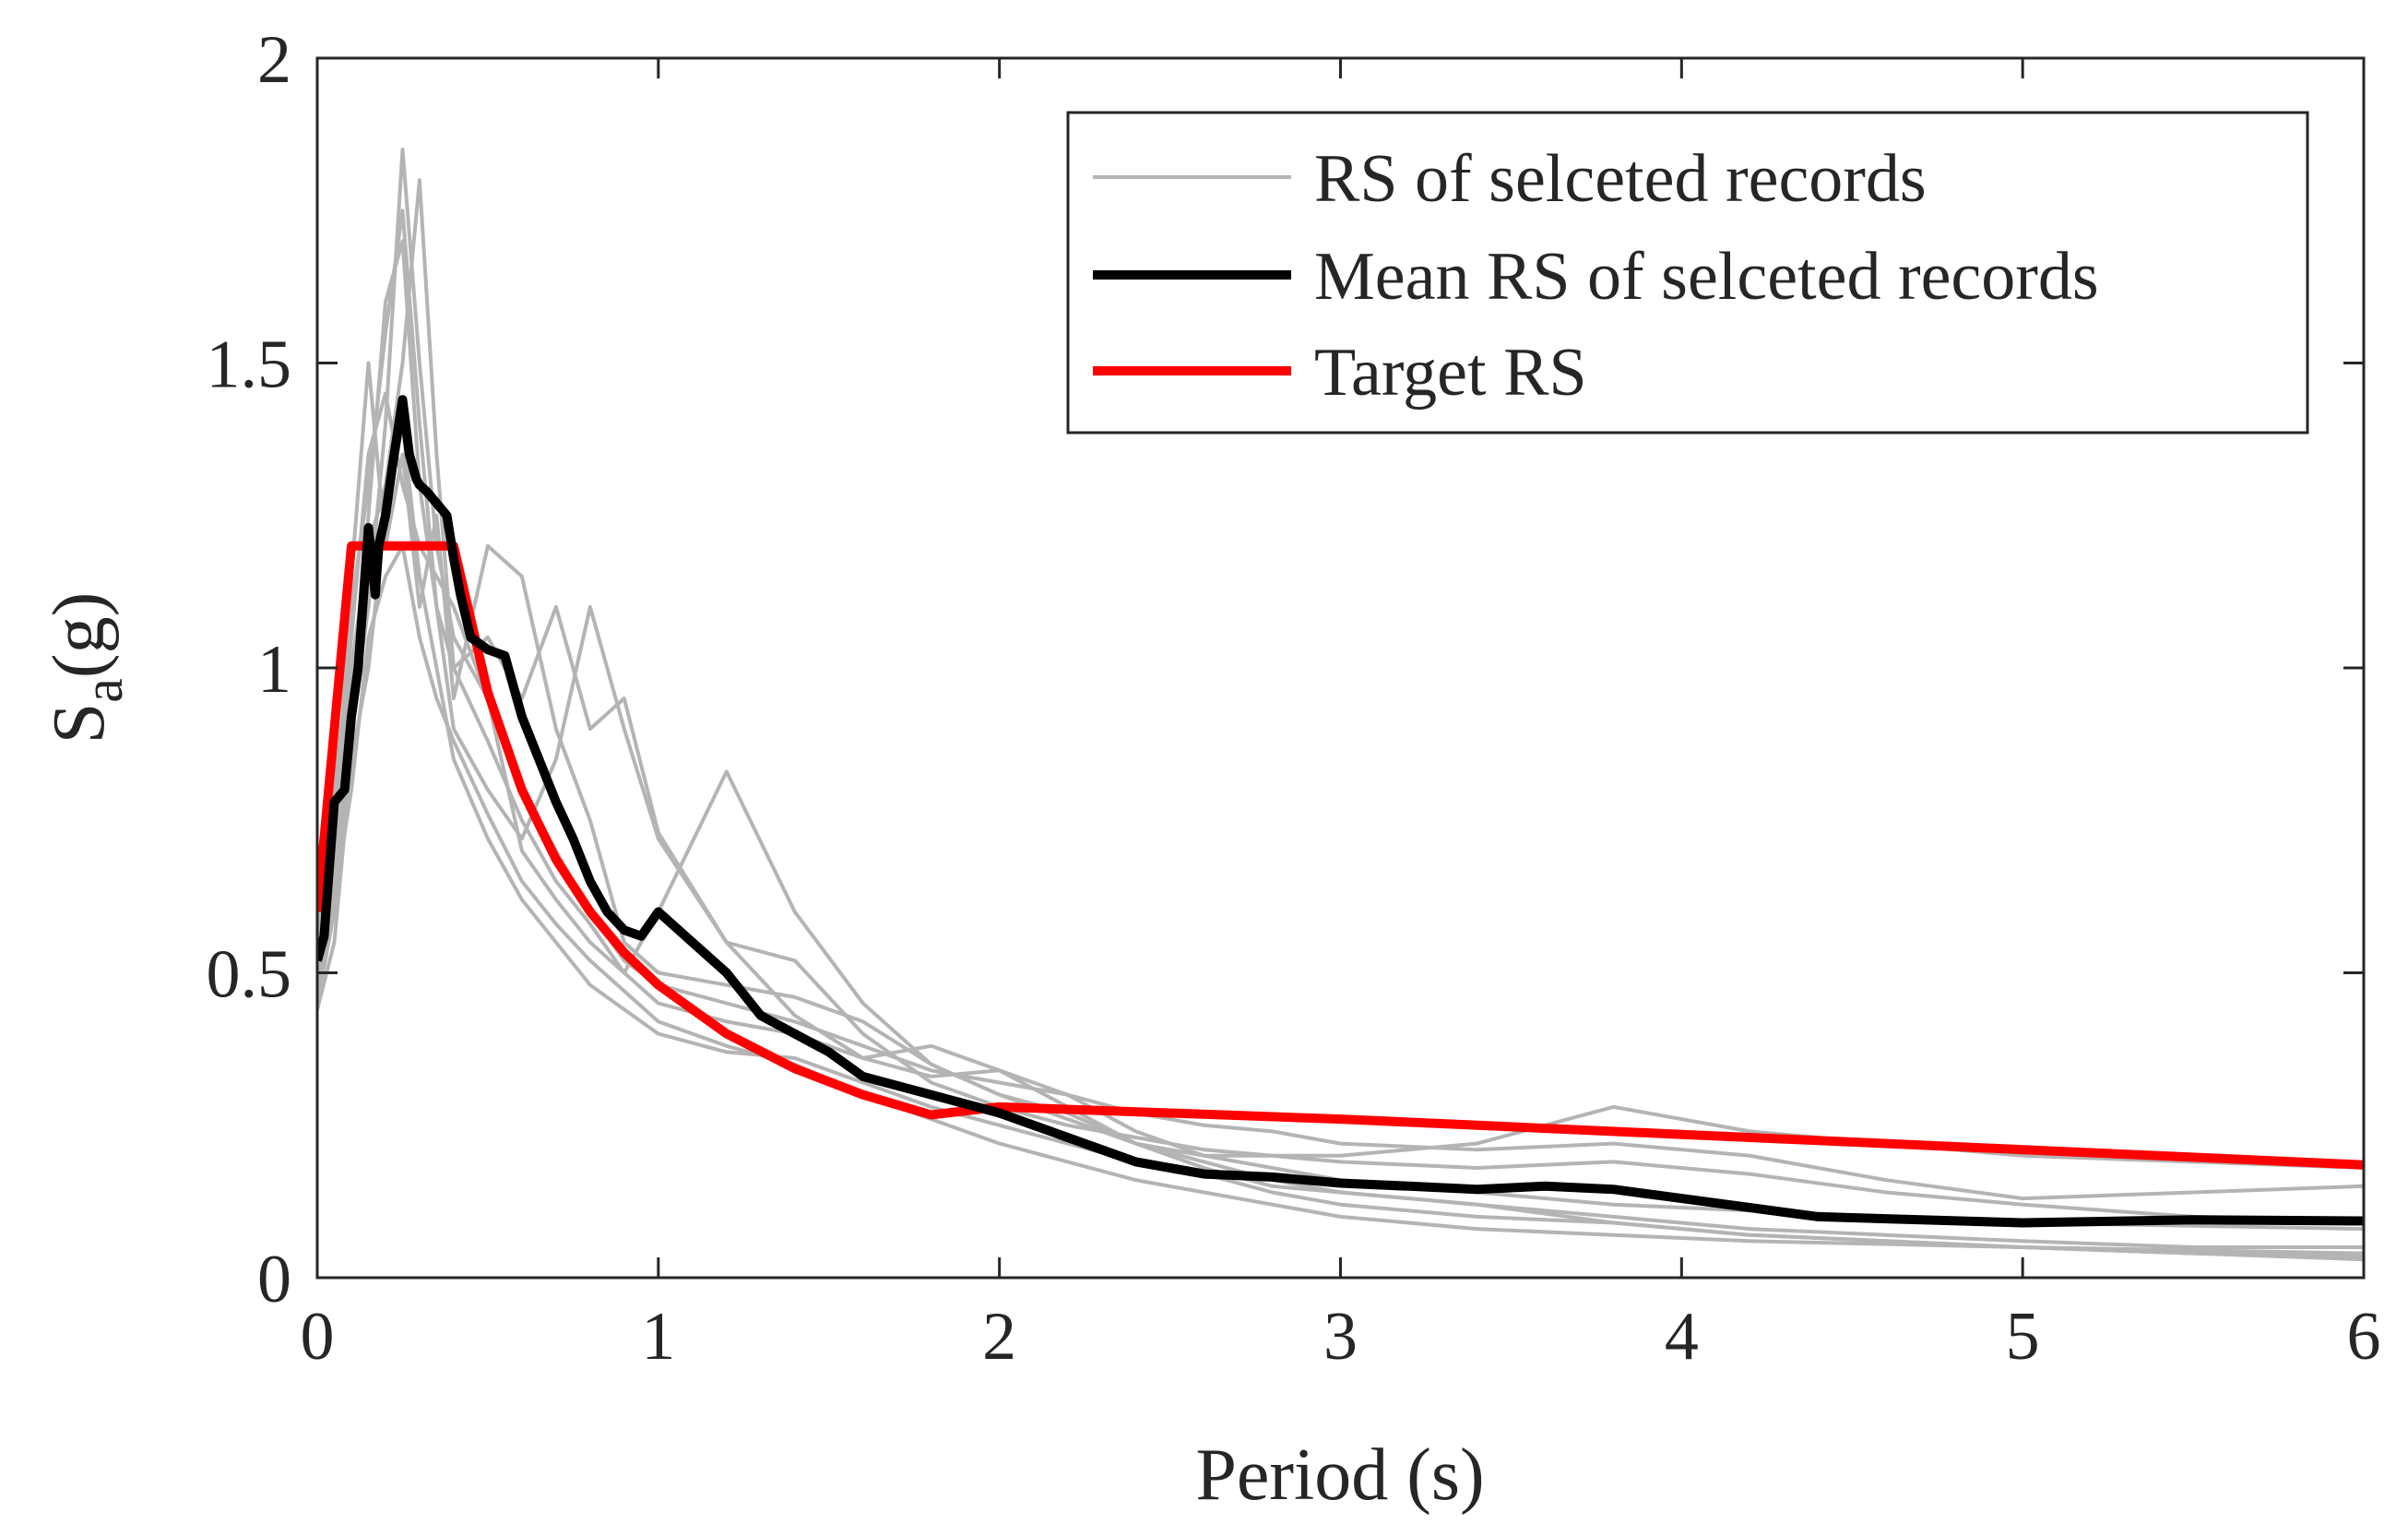 The image size is (2408, 1524). I want to click on x-tick-label: 2, so click(999, 1337).